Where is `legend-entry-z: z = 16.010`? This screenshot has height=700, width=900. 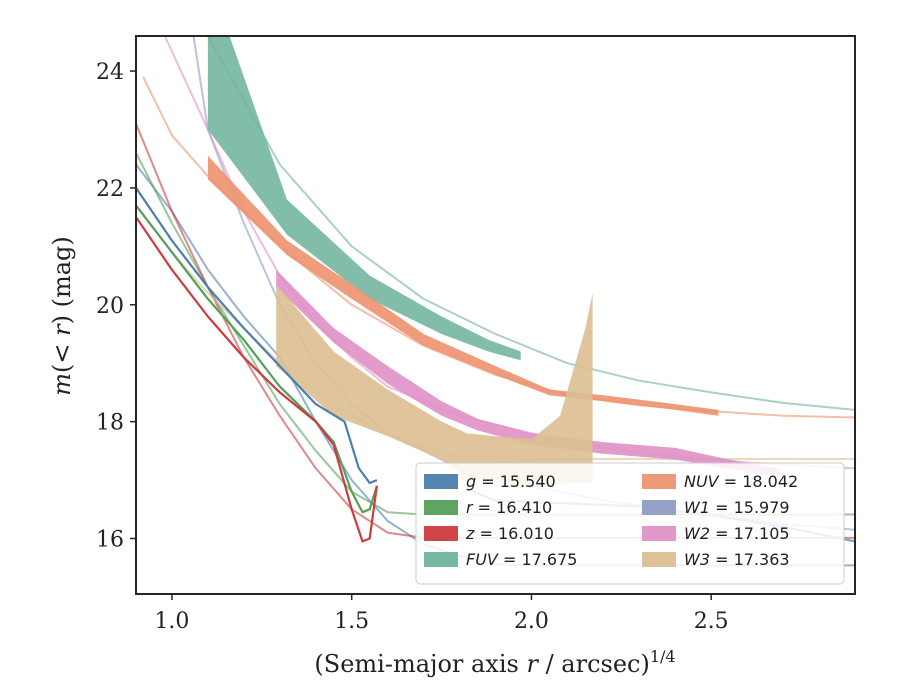
legend-entry-z: z = 16.010 is located at coordinates (489, 533).